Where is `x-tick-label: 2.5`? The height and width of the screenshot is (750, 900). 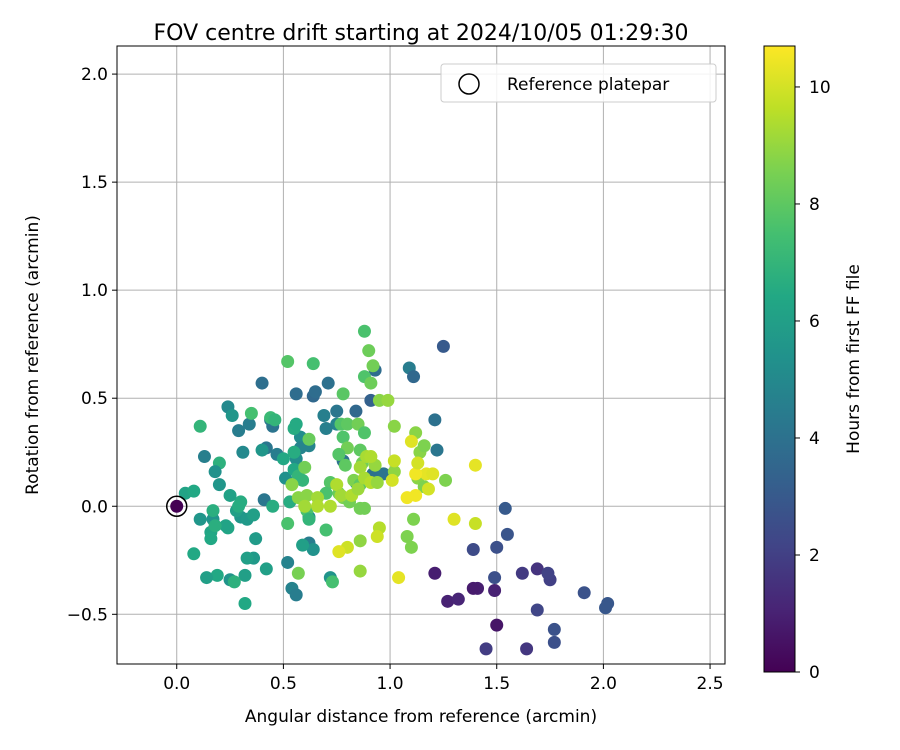
x-tick-label: 2.5 is located at coordinates (710, 684).